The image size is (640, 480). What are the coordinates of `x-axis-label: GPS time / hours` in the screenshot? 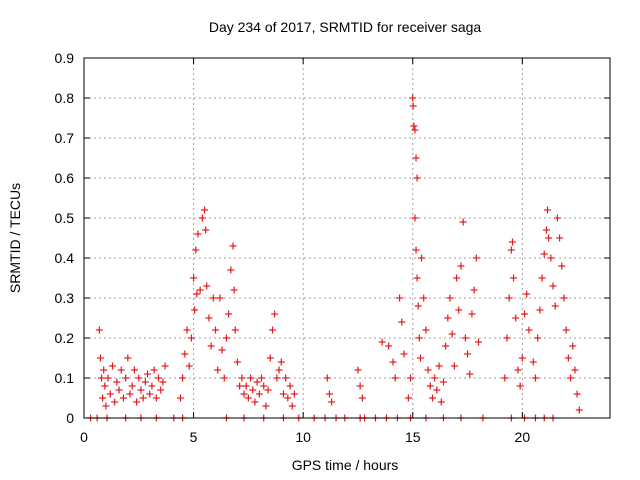 It's located at (345, 465).